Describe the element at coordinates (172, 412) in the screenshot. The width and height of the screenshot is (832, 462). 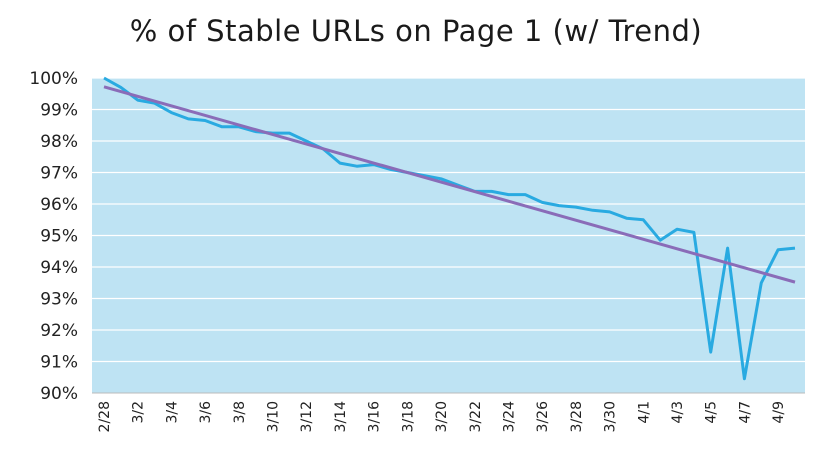
I see `x-tick-label: 3/4` at that location.